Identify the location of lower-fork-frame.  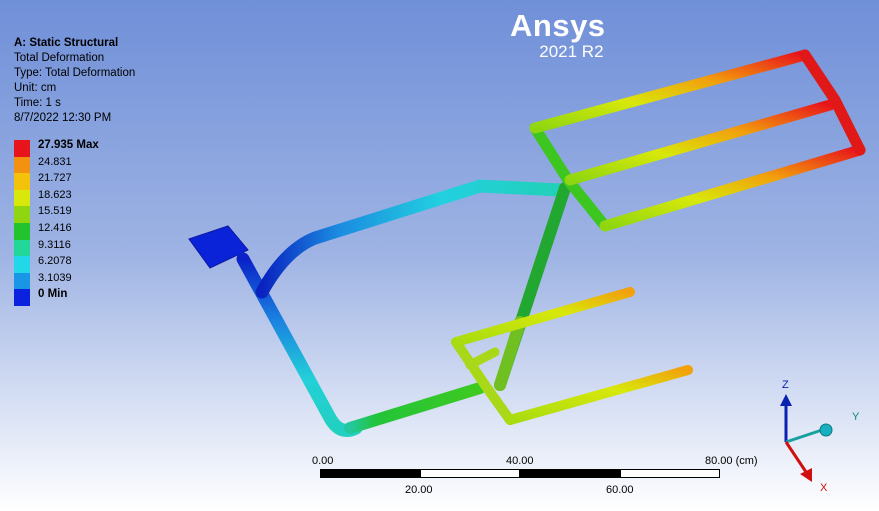
(483, 381).